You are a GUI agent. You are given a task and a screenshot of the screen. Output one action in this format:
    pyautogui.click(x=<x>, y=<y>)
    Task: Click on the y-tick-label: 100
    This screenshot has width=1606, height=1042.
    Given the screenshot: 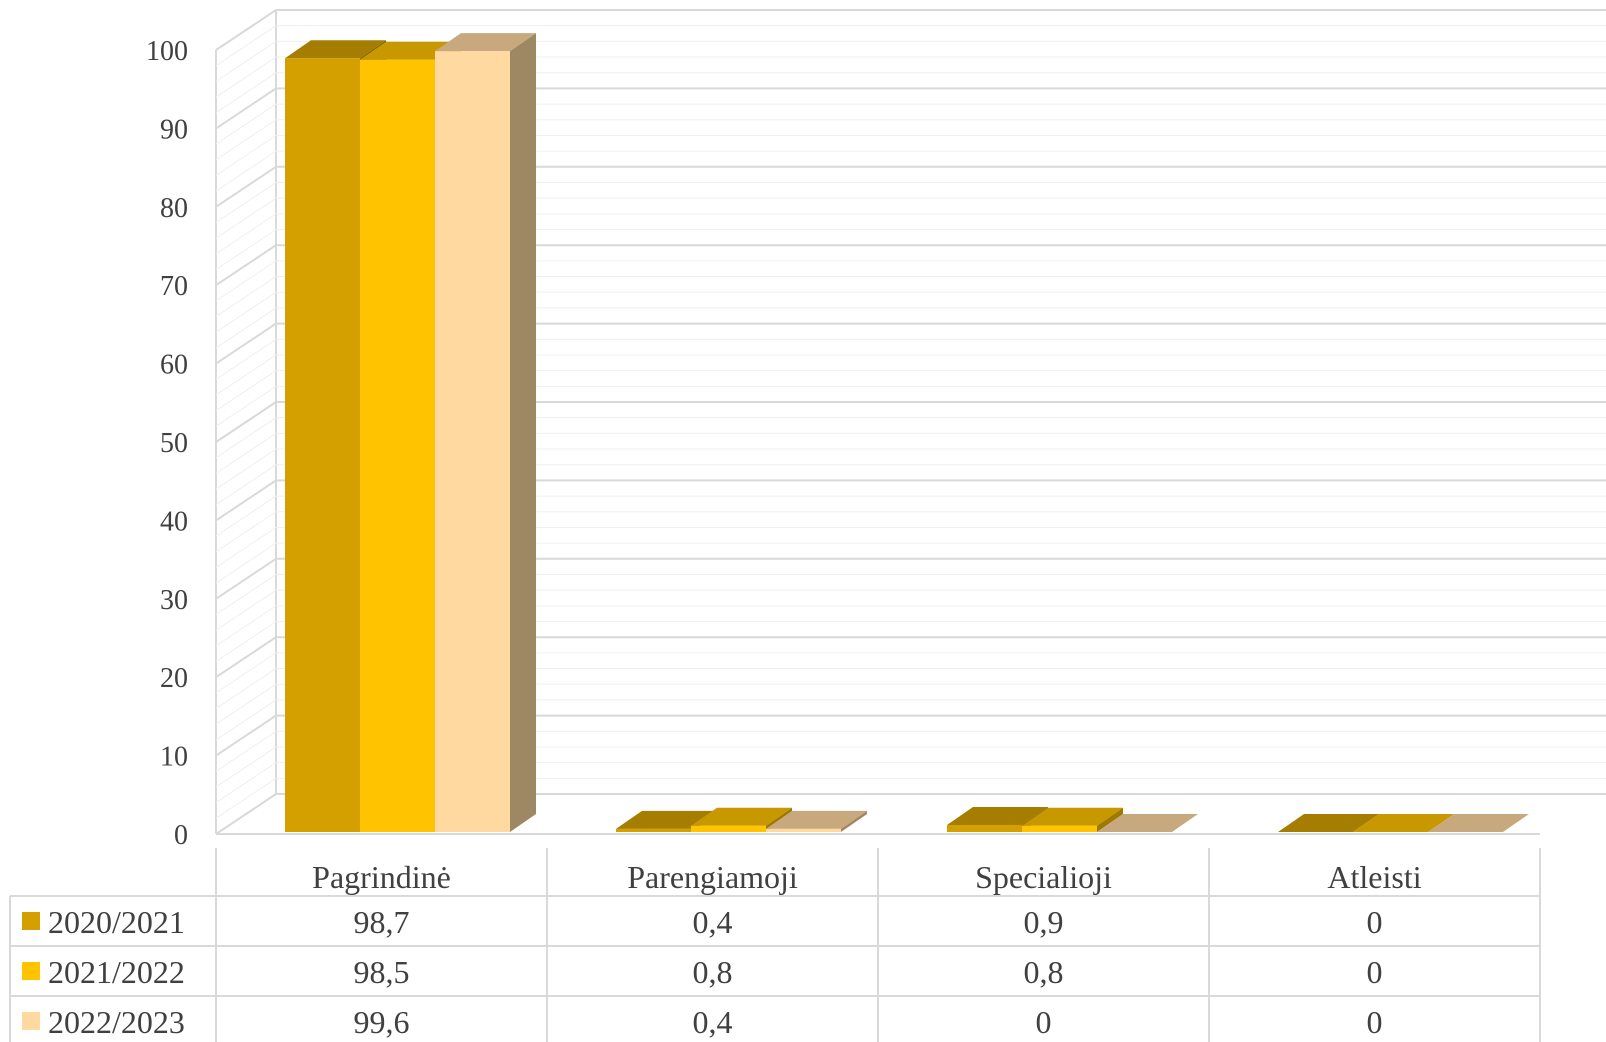 What is the action you would take?
    pyautogui.click(x=167, y=51)
    